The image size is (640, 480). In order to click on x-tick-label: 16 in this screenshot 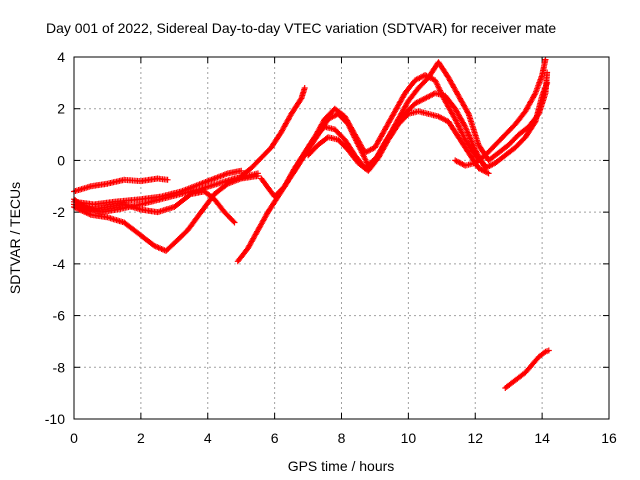, I will do `click(609, 438)`.